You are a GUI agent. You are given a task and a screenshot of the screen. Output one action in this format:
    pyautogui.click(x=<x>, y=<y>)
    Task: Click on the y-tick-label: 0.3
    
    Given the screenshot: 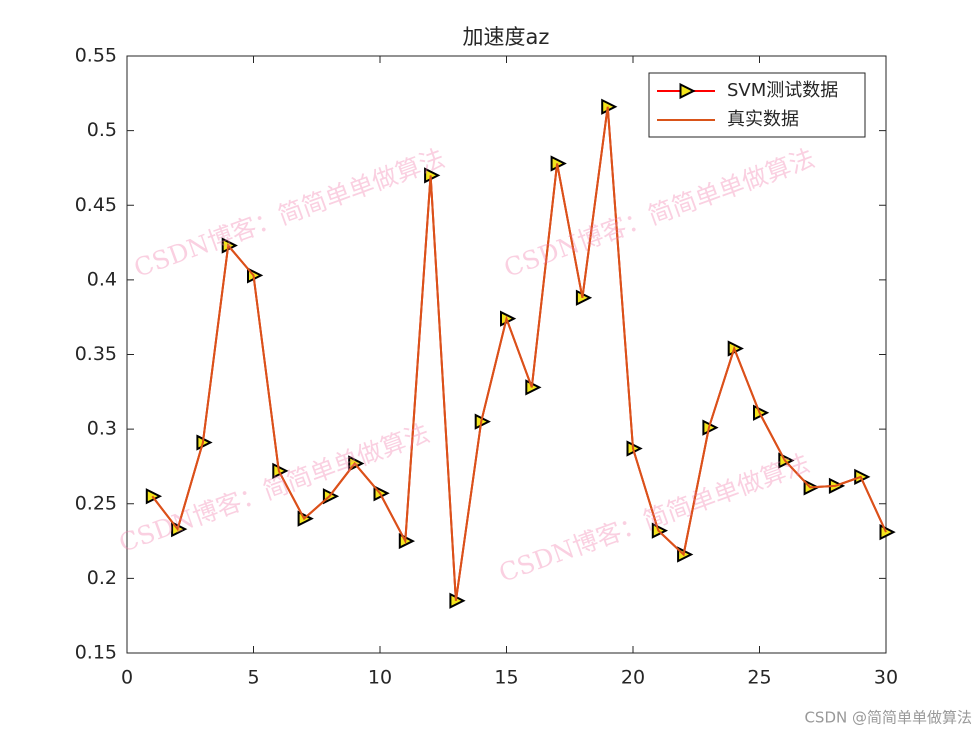 What is the action you would take?
    pyautogui.click(x=102, y=429)
    